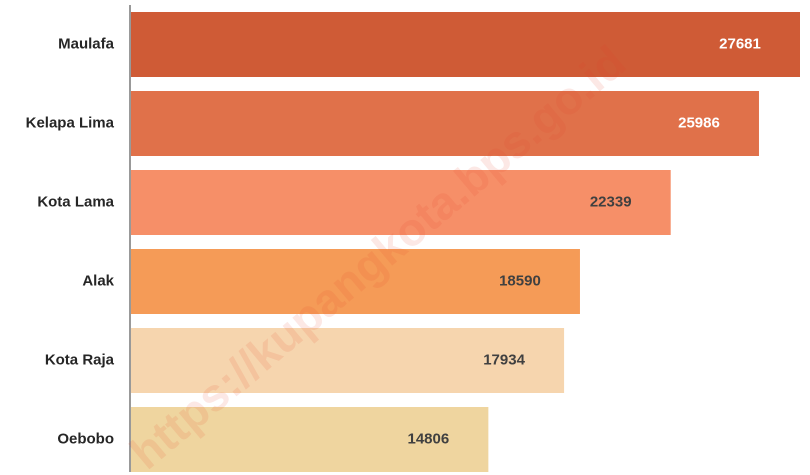  I want to click on y-tick-label: Kelapa Lima, so click(70, 122).